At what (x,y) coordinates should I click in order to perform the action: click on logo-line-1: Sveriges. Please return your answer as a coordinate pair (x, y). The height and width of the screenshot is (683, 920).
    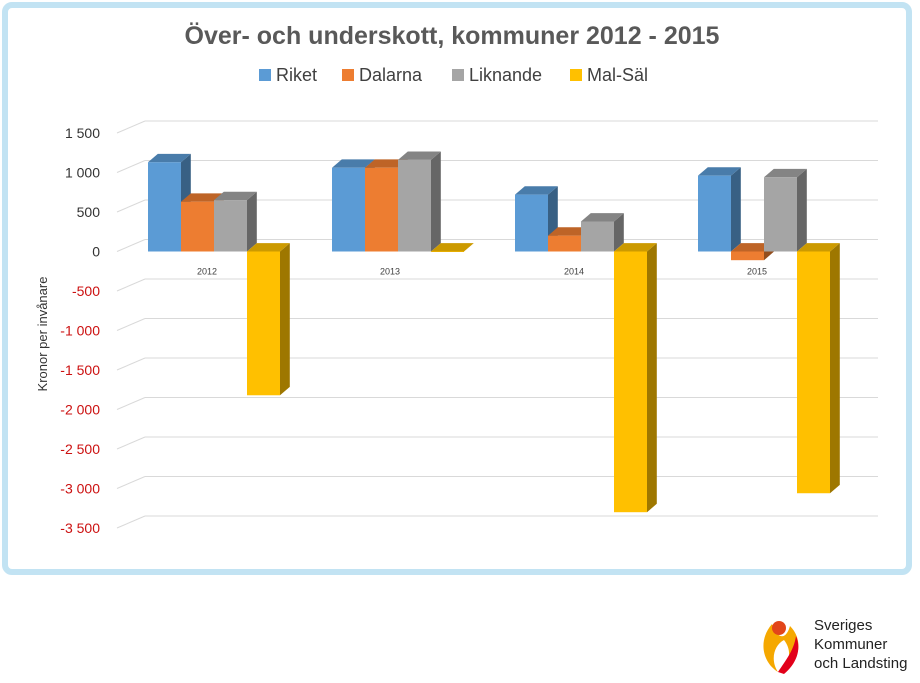
    Looking at the image, I should click on (843, 625).